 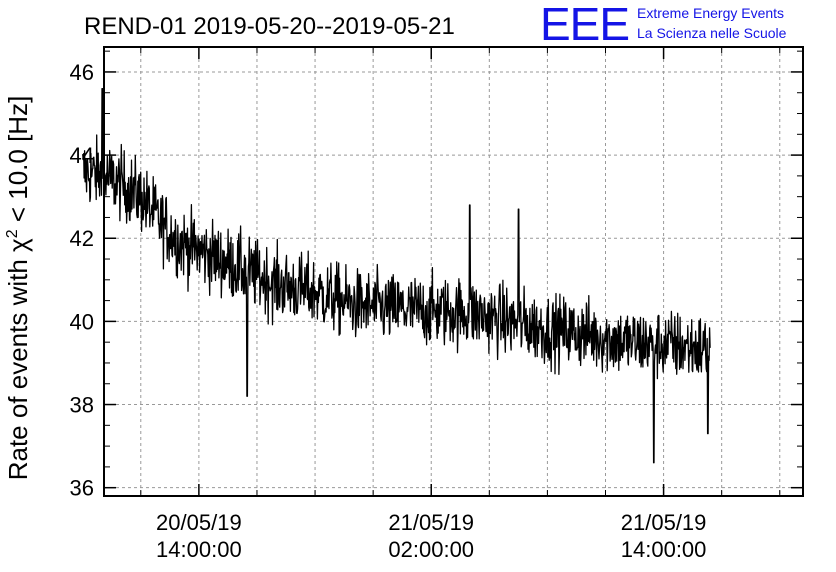 What do you see at coordinates (82, 405) in the screenshot?
I see `y-tick-label: 38` at bounding box center [82, 405].